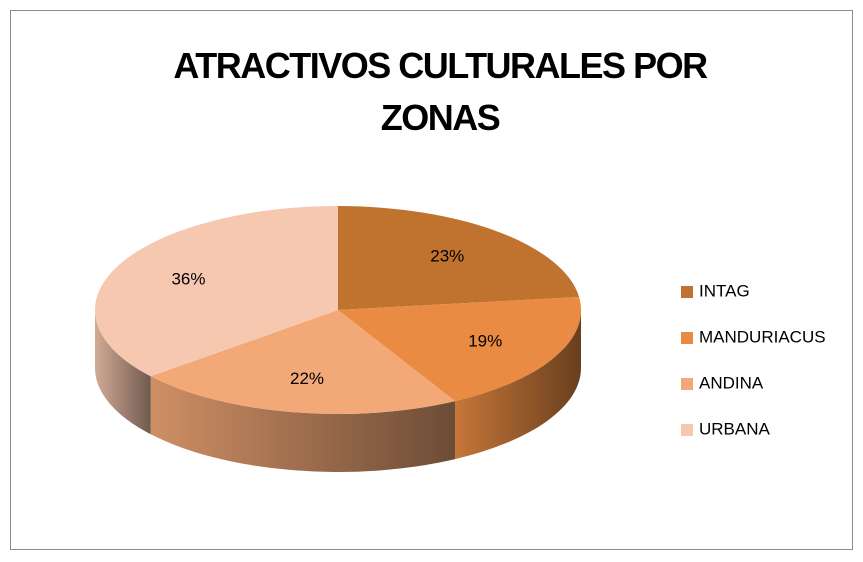  Describe the element at coordinates (307, 378) in the screenshot. I see `data-label: 22%` at that location.